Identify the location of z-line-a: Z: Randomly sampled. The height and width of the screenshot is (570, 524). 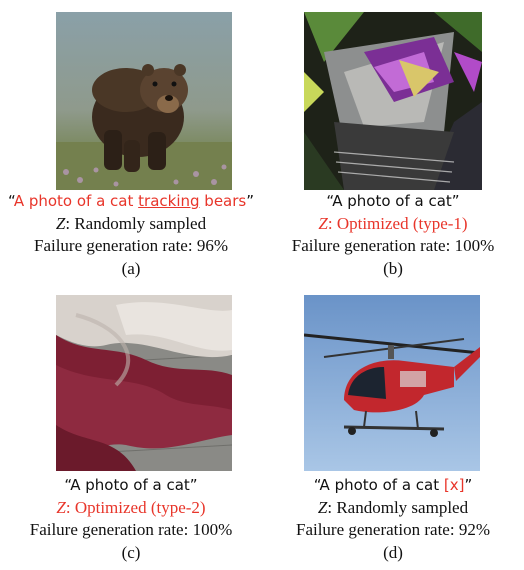
(131, 223).